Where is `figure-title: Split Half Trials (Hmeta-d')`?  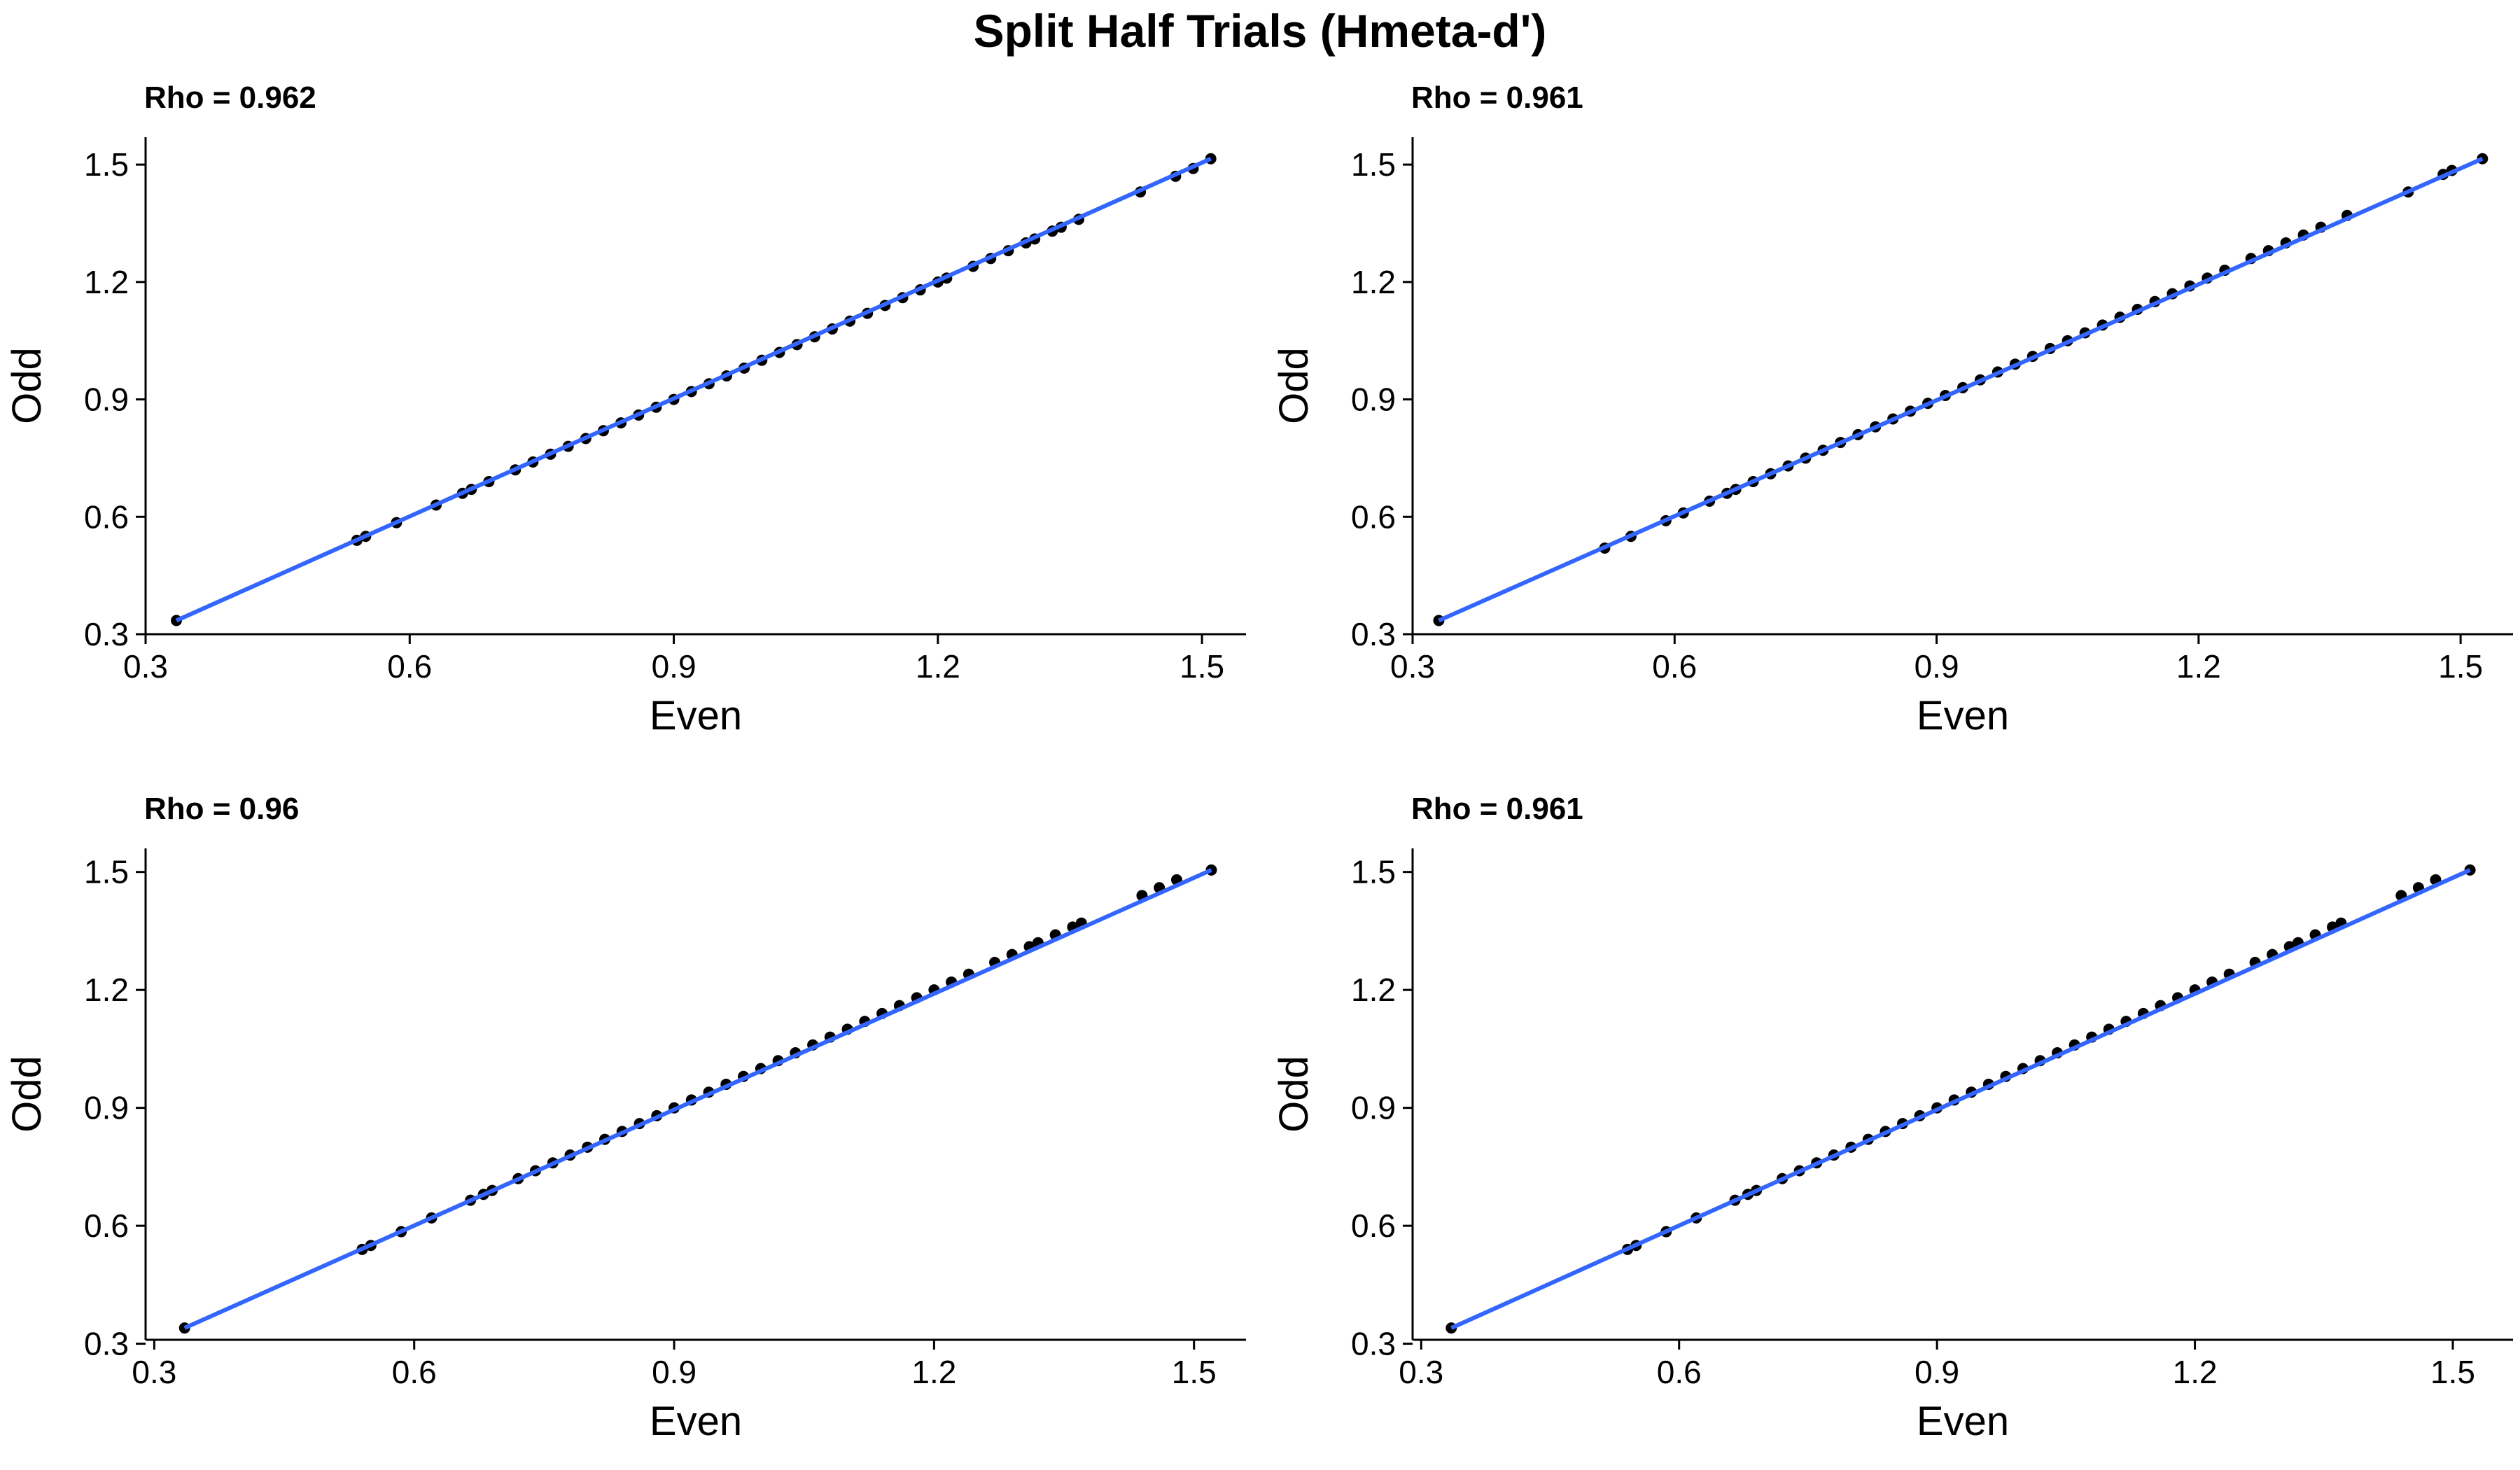 figure-title: Split Half Trials (Hmeta-d') is located at coordinates (1260, 31).